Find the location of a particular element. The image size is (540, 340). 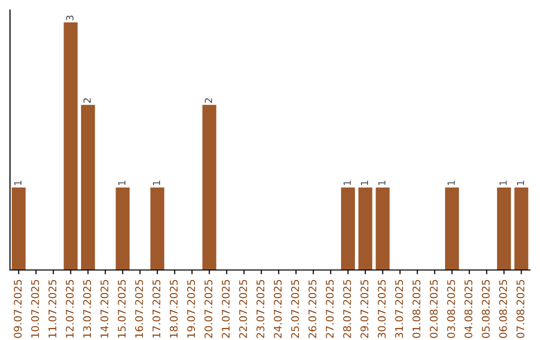

x-tick-label: 22.07.2025 is located at coordinates (243, 309).